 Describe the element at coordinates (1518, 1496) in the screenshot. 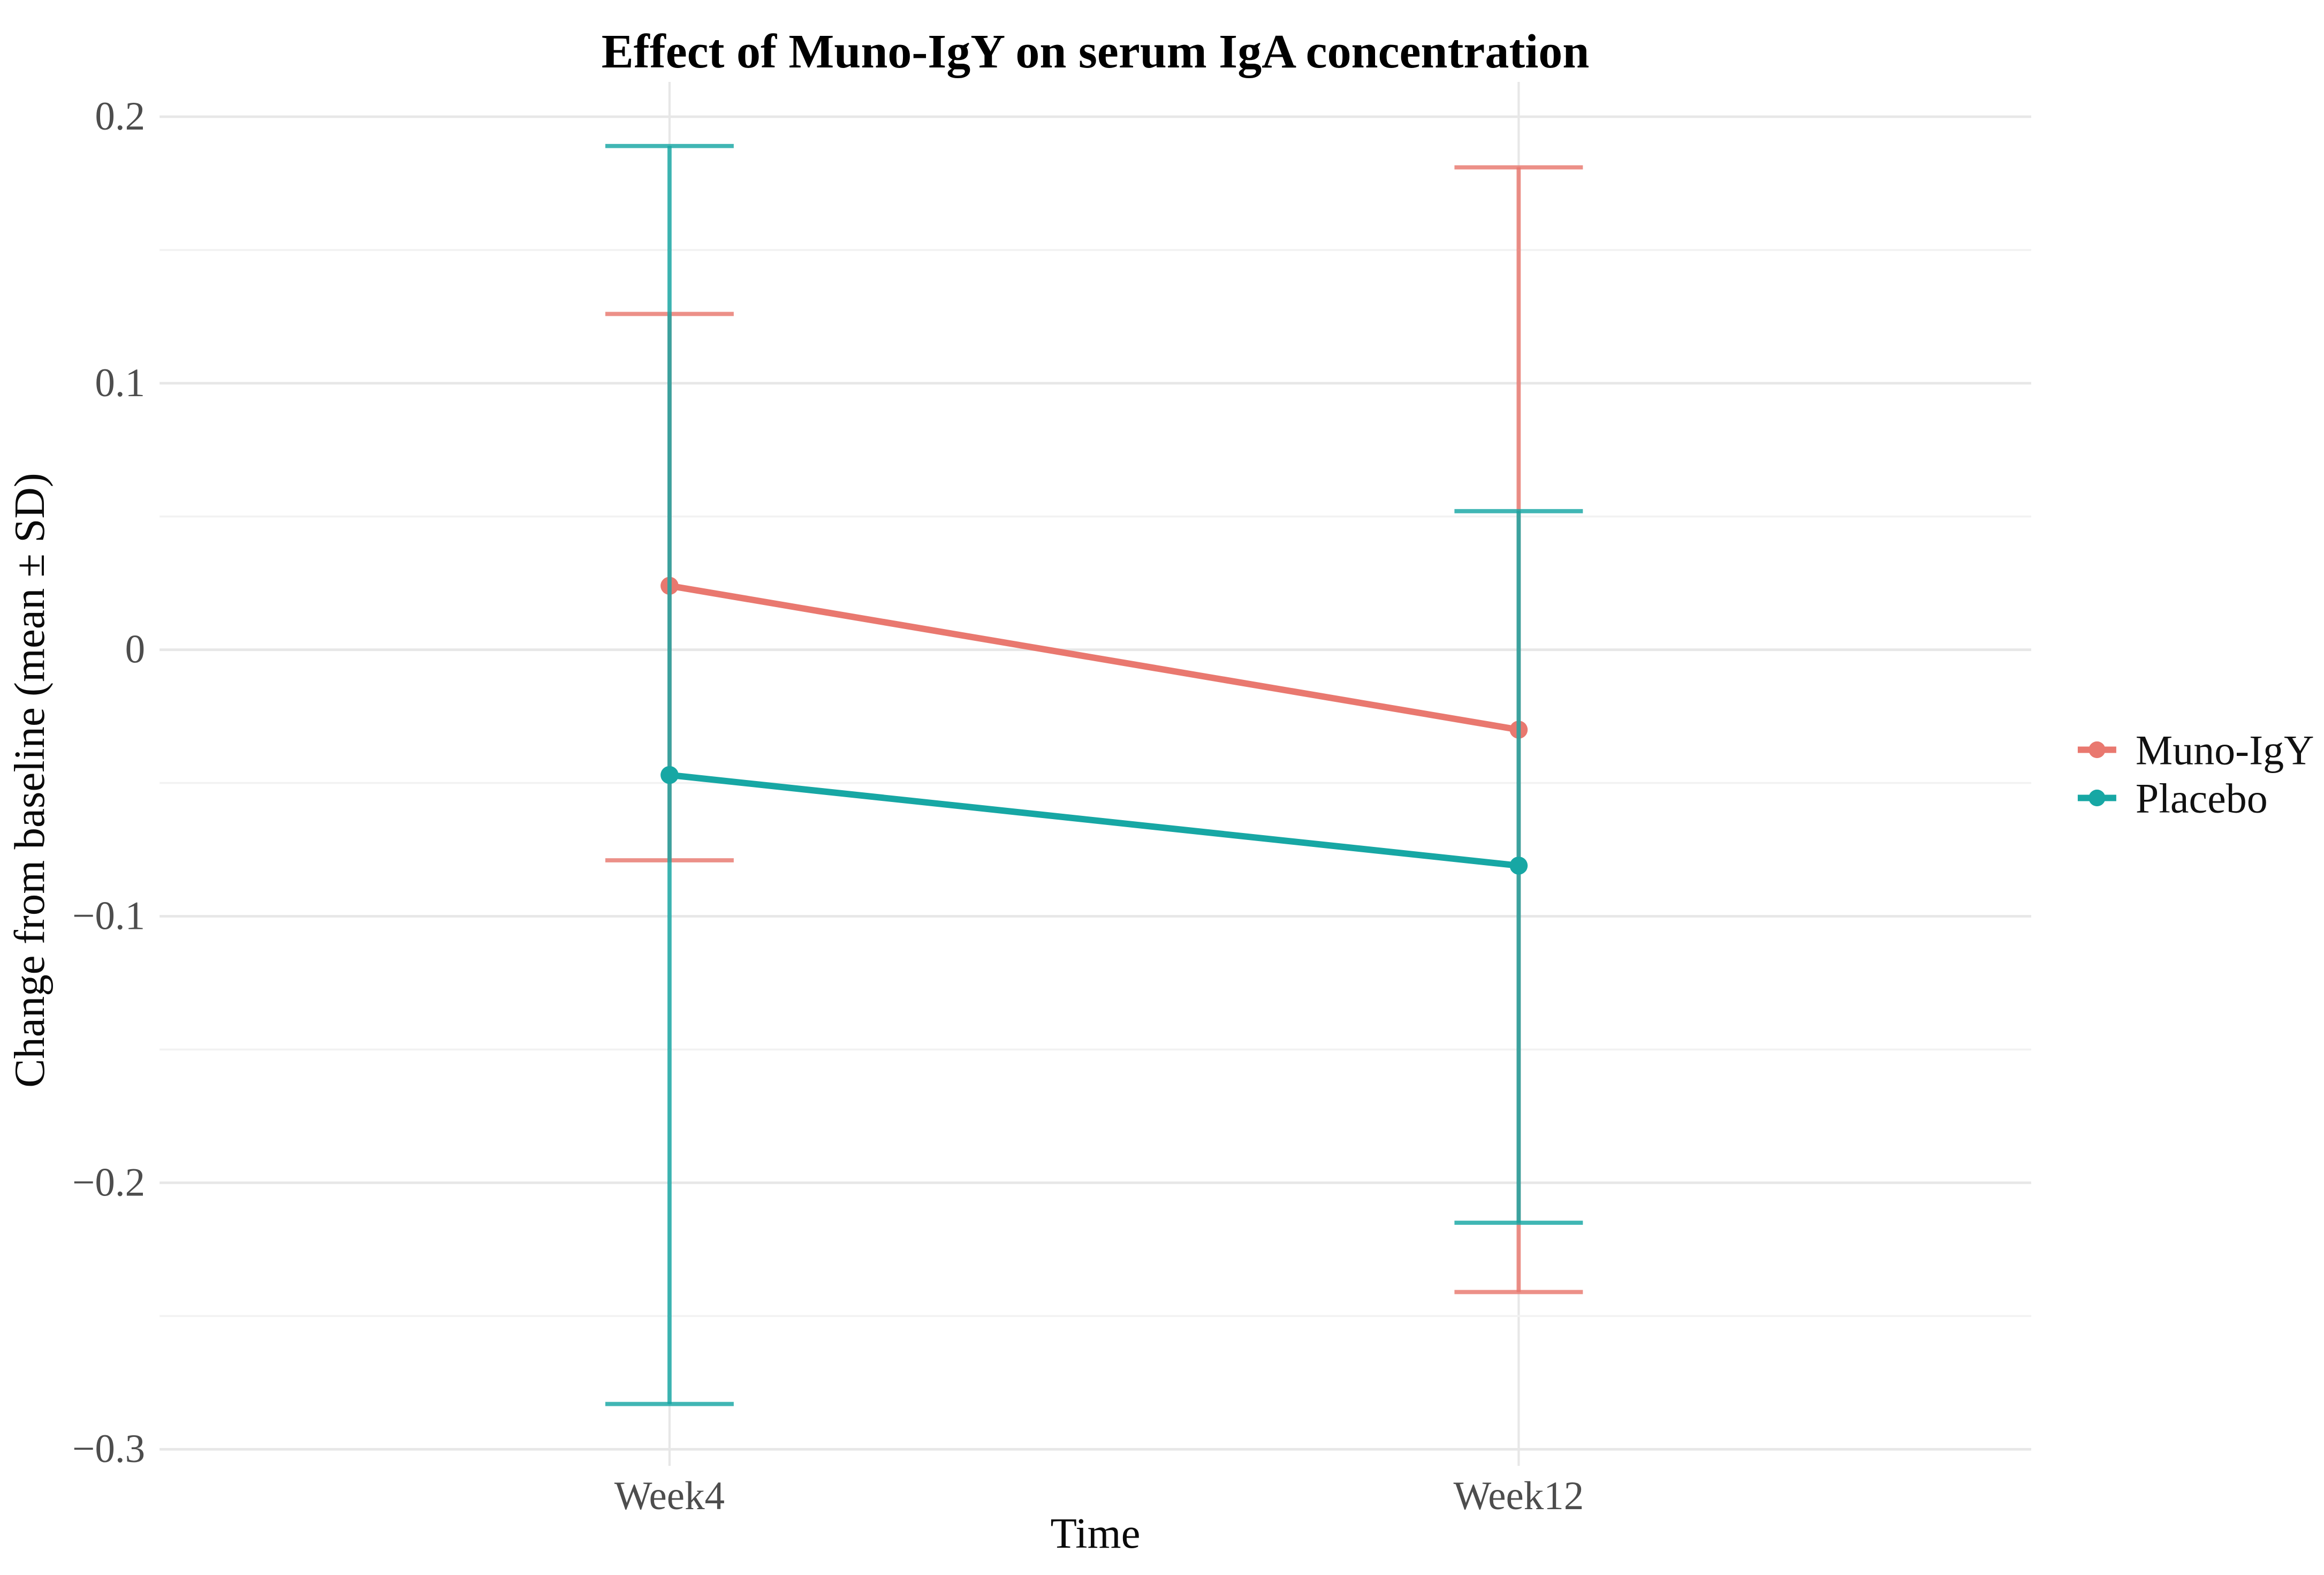

I see `x-tick-label: Week12` at that location.